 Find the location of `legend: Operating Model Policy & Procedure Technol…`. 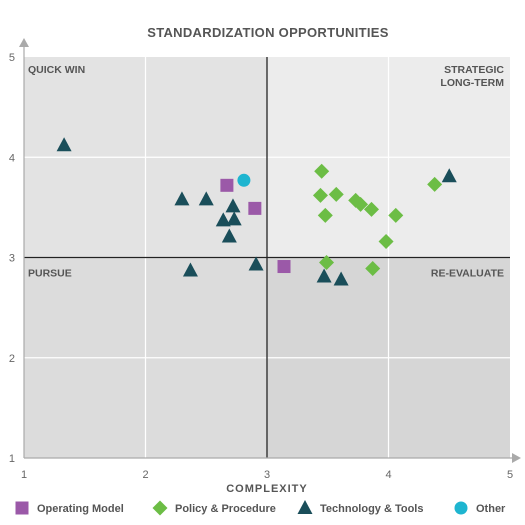

legend: Operating Model Policy & Procedure Technol… is located at coordinates (260, 508).